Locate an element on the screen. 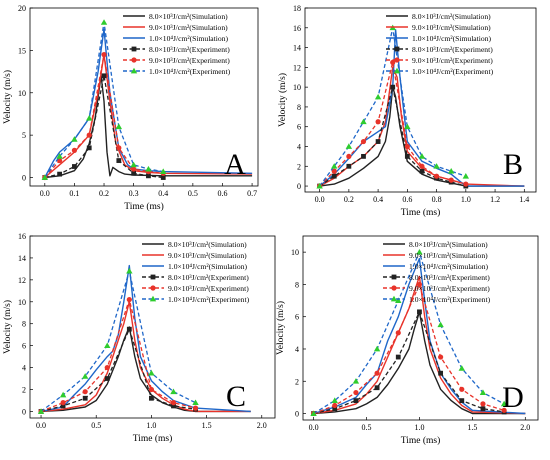 This screenshot has height=460, width=550. x-tick-label: 1.2 is located at coordinates (495, 199).